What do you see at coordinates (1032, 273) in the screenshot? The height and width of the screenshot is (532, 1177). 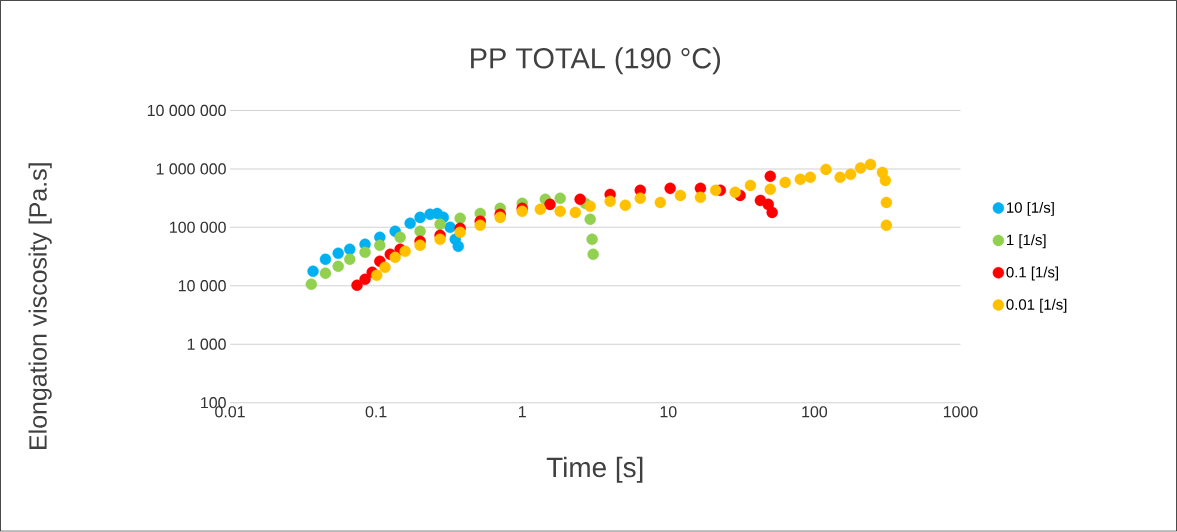 I see `legend-label: 0.1 [1/s]` at bounding box center [1032, 273].